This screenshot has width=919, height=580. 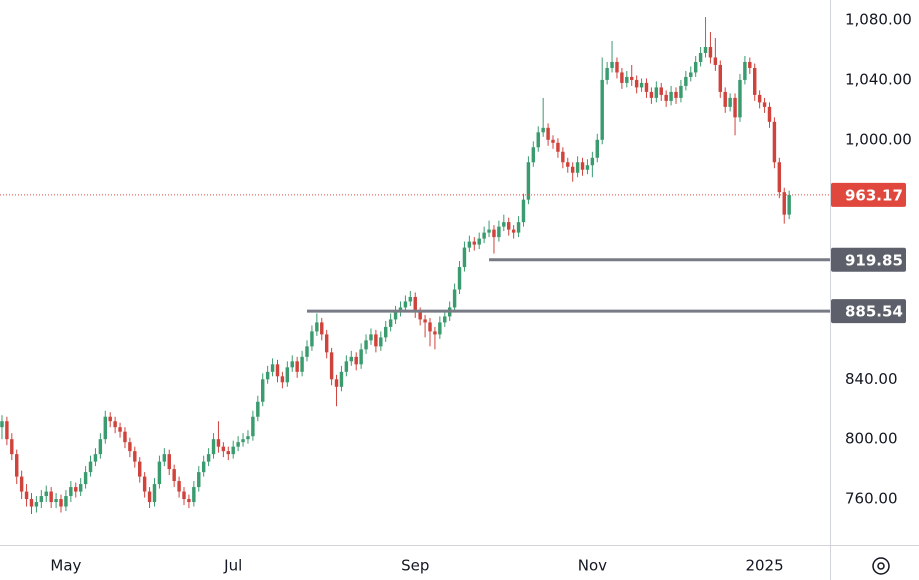 What do you see at coordinates (878, 20) in the screenshot?
I see `y-tick-label: 1,080.00` at bounding box center [878, 20].